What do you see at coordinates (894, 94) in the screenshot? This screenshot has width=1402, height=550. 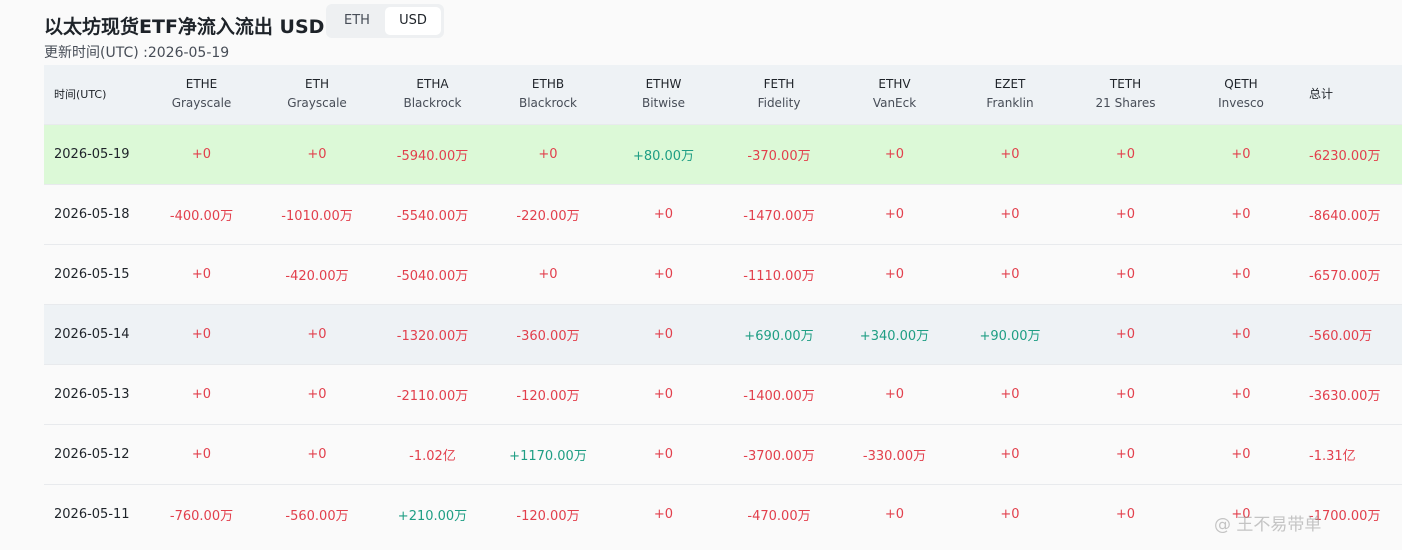 I see `column-header-ethv: ETHV VanEck` at bounding box center [894, 94].